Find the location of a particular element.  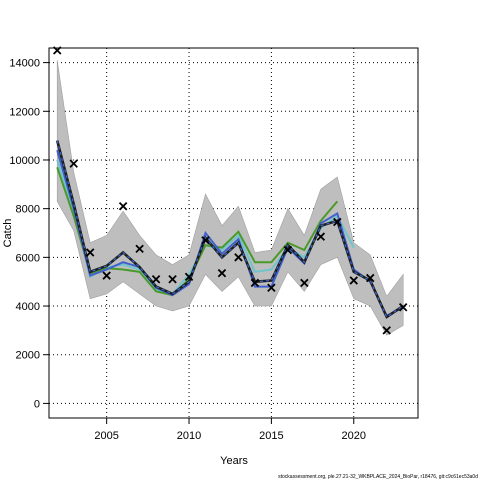

x-axis: 2005 2010 2015 2020 is located at coordinates (230, 430).